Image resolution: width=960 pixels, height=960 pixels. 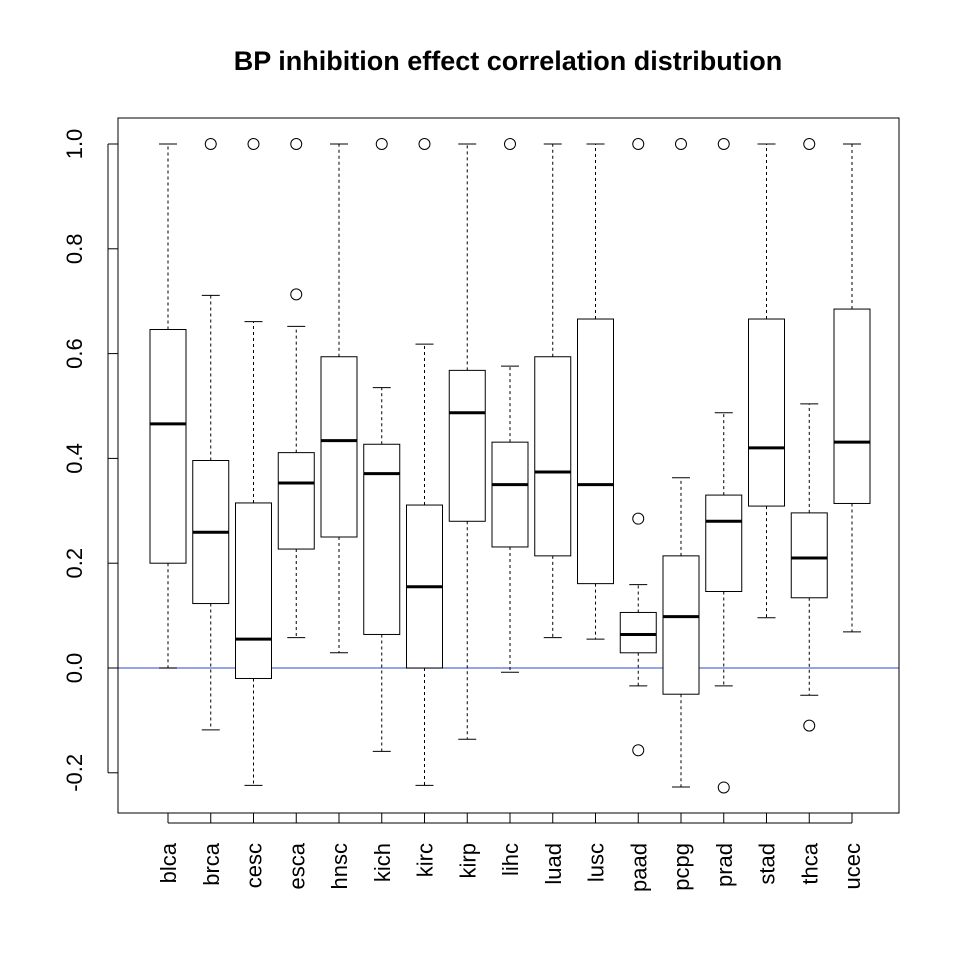 I want to click on x-tick-label: brca, so click(x=211, y=864).